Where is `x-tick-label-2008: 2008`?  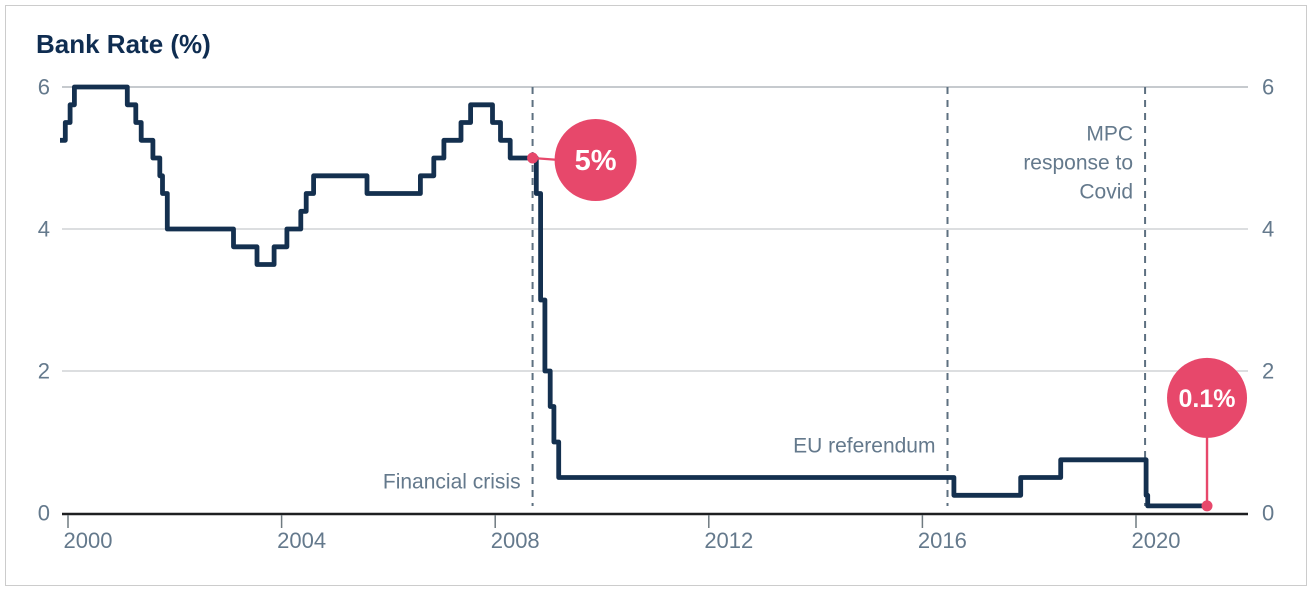 x-tick-label-2008: 2008 is located at coordinates (515, 540).